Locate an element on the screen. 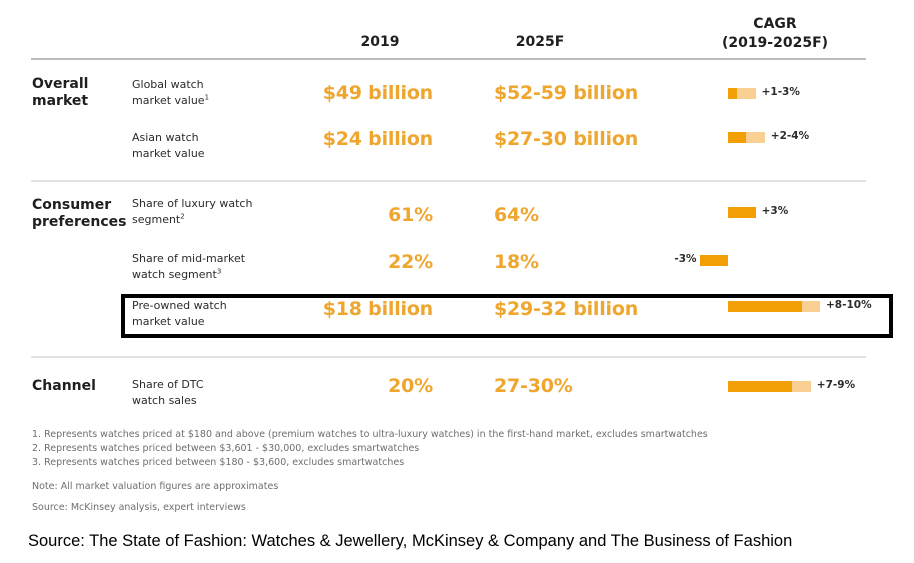 The width and height of the screenshot is (914, 563). metric-label-global-watch: Global watch market value1 is located at coordinates (170, 93).